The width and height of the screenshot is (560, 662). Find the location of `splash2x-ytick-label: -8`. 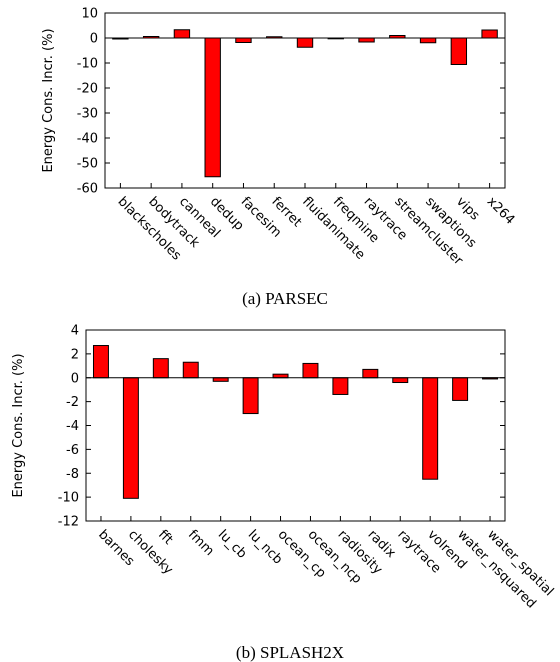

splash2x-ytick-label: -8 is located at coordinates (72, 474).